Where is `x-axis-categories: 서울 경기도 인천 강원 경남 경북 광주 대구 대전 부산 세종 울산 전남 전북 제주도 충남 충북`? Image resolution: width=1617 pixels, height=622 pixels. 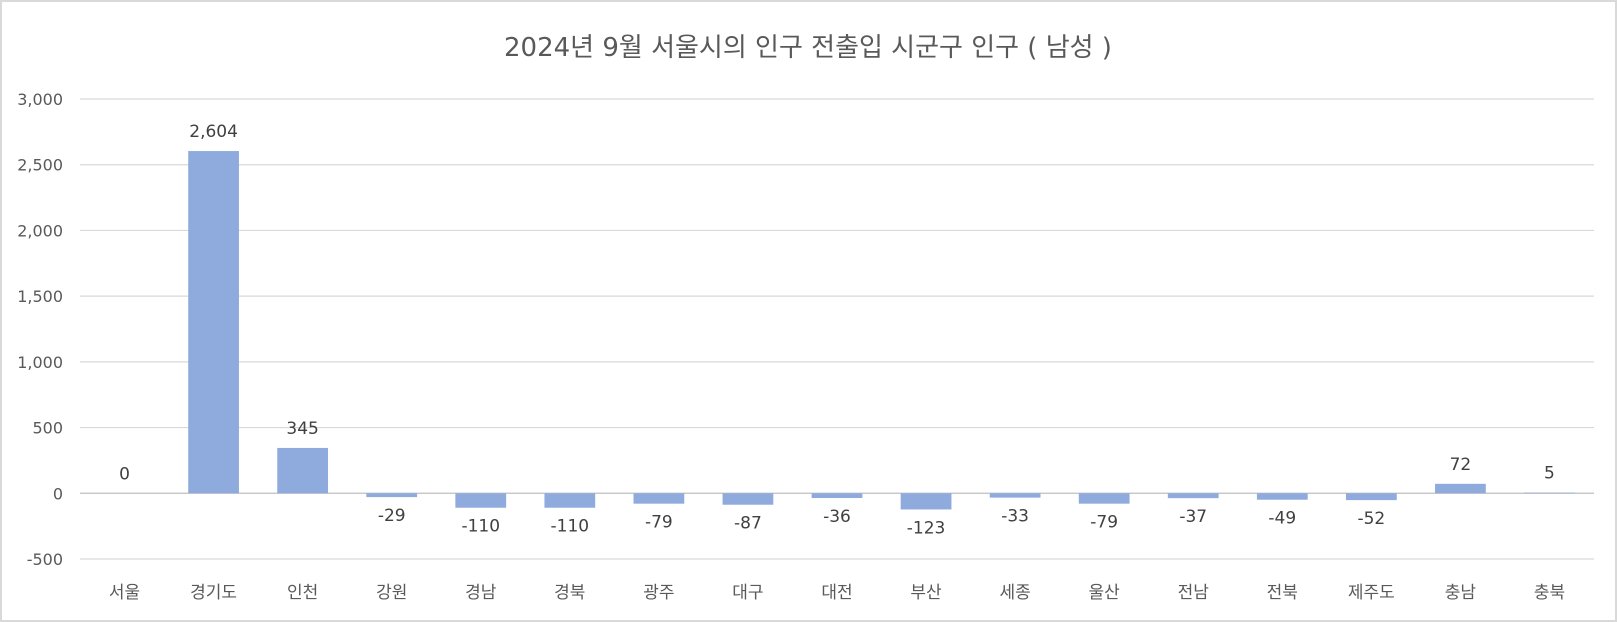
x-axis-categories: 서울 경기도 인천 강원 경남 경북 광주 대구 대전 부산 세종 울산 전남 전북 제주도 충남 충북 is located at coordinates (837, 593).